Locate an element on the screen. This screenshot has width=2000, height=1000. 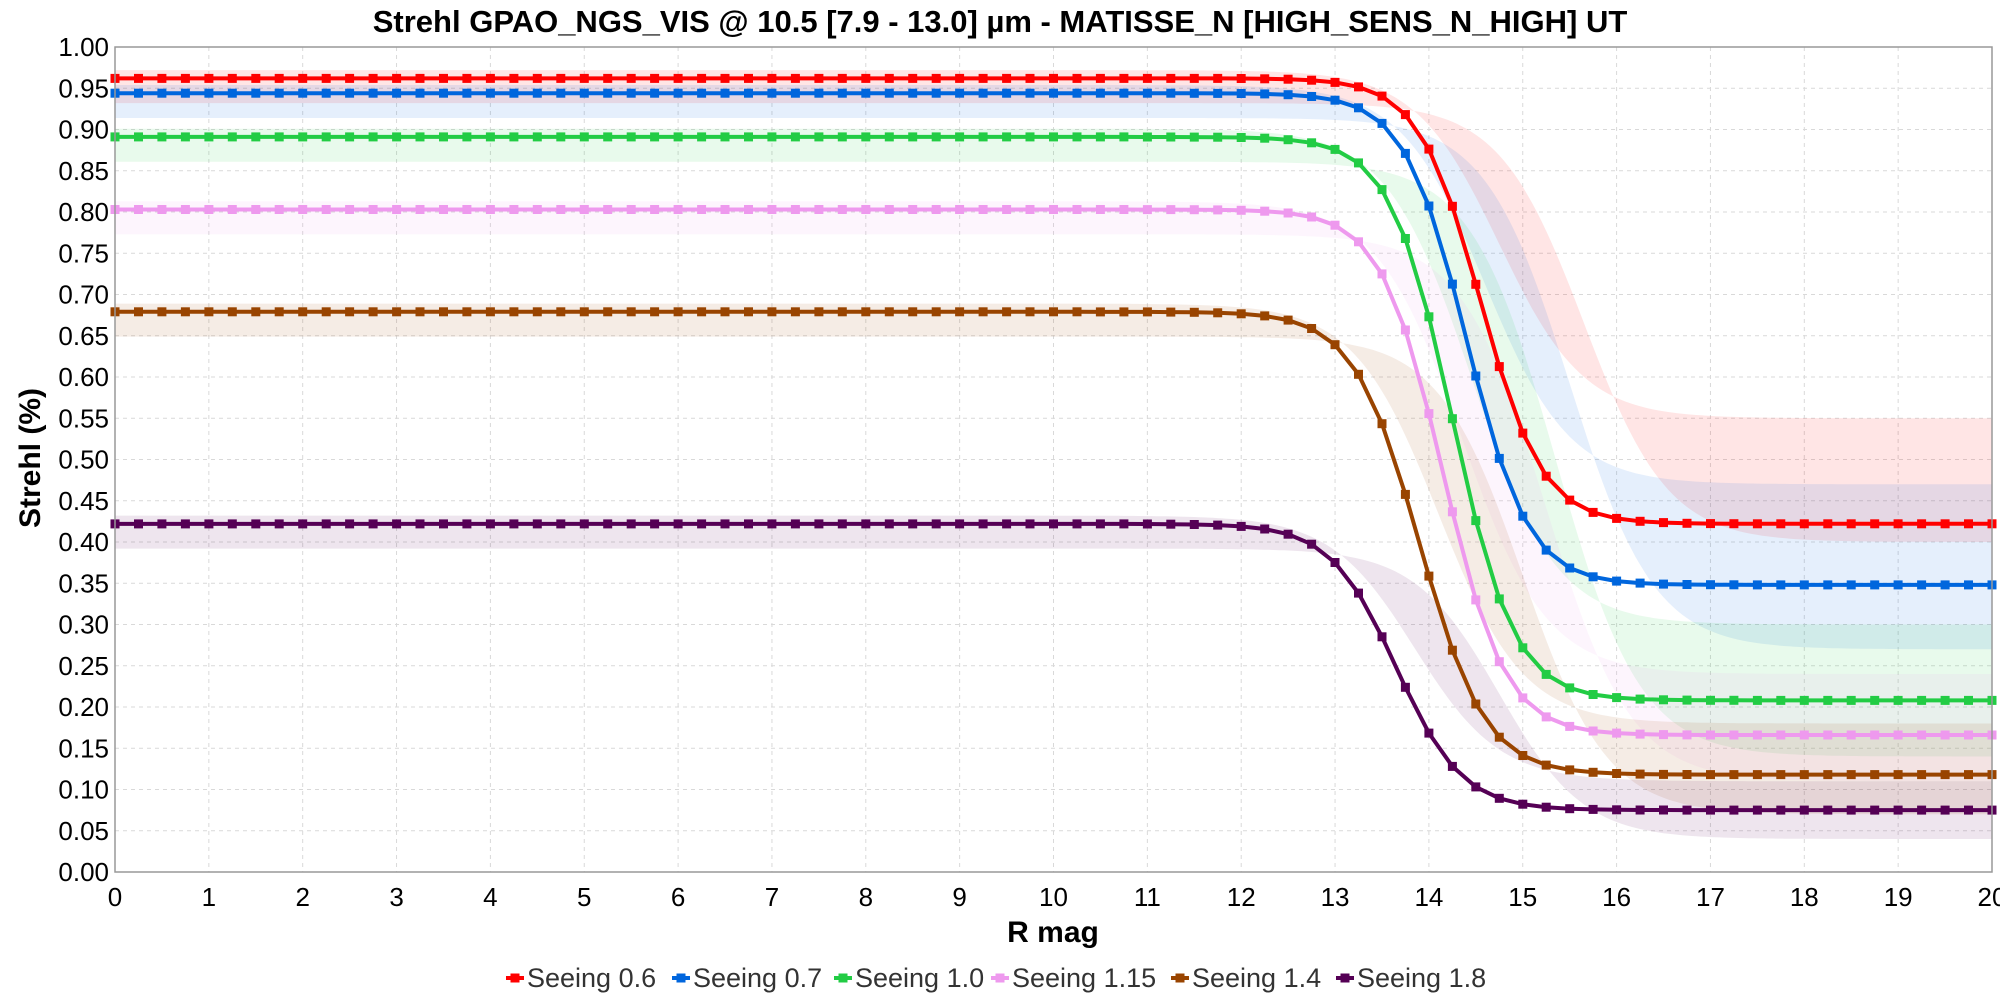
y-tick-label: 0.30 is located at coordinates (83, 625).